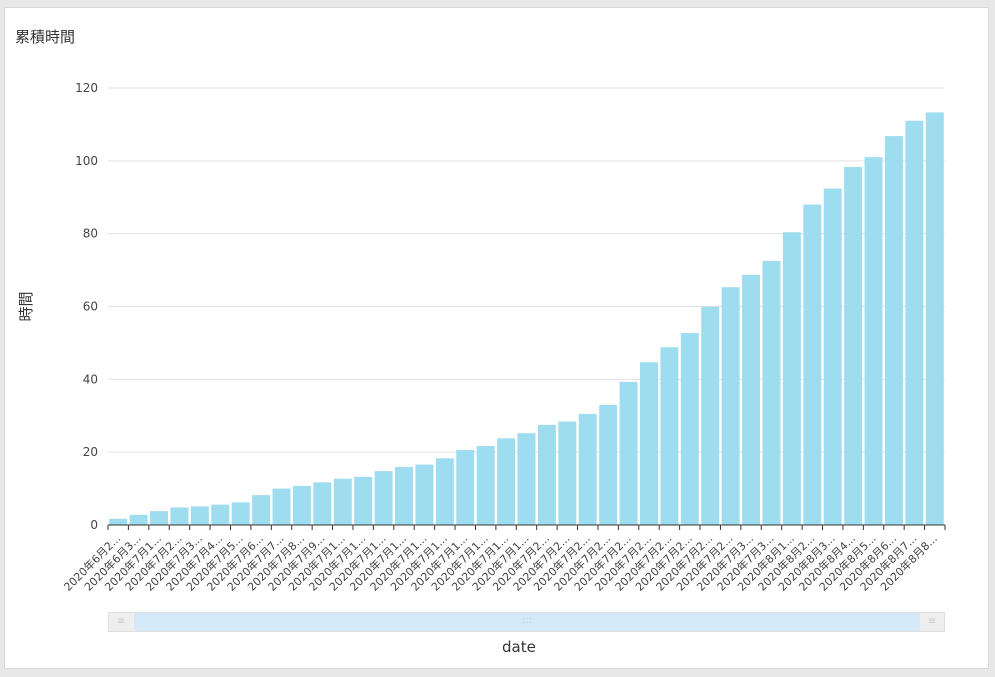 The image size is (995, 677). I want to click on data-zoom-selected-range: :::, so click(527, 622).